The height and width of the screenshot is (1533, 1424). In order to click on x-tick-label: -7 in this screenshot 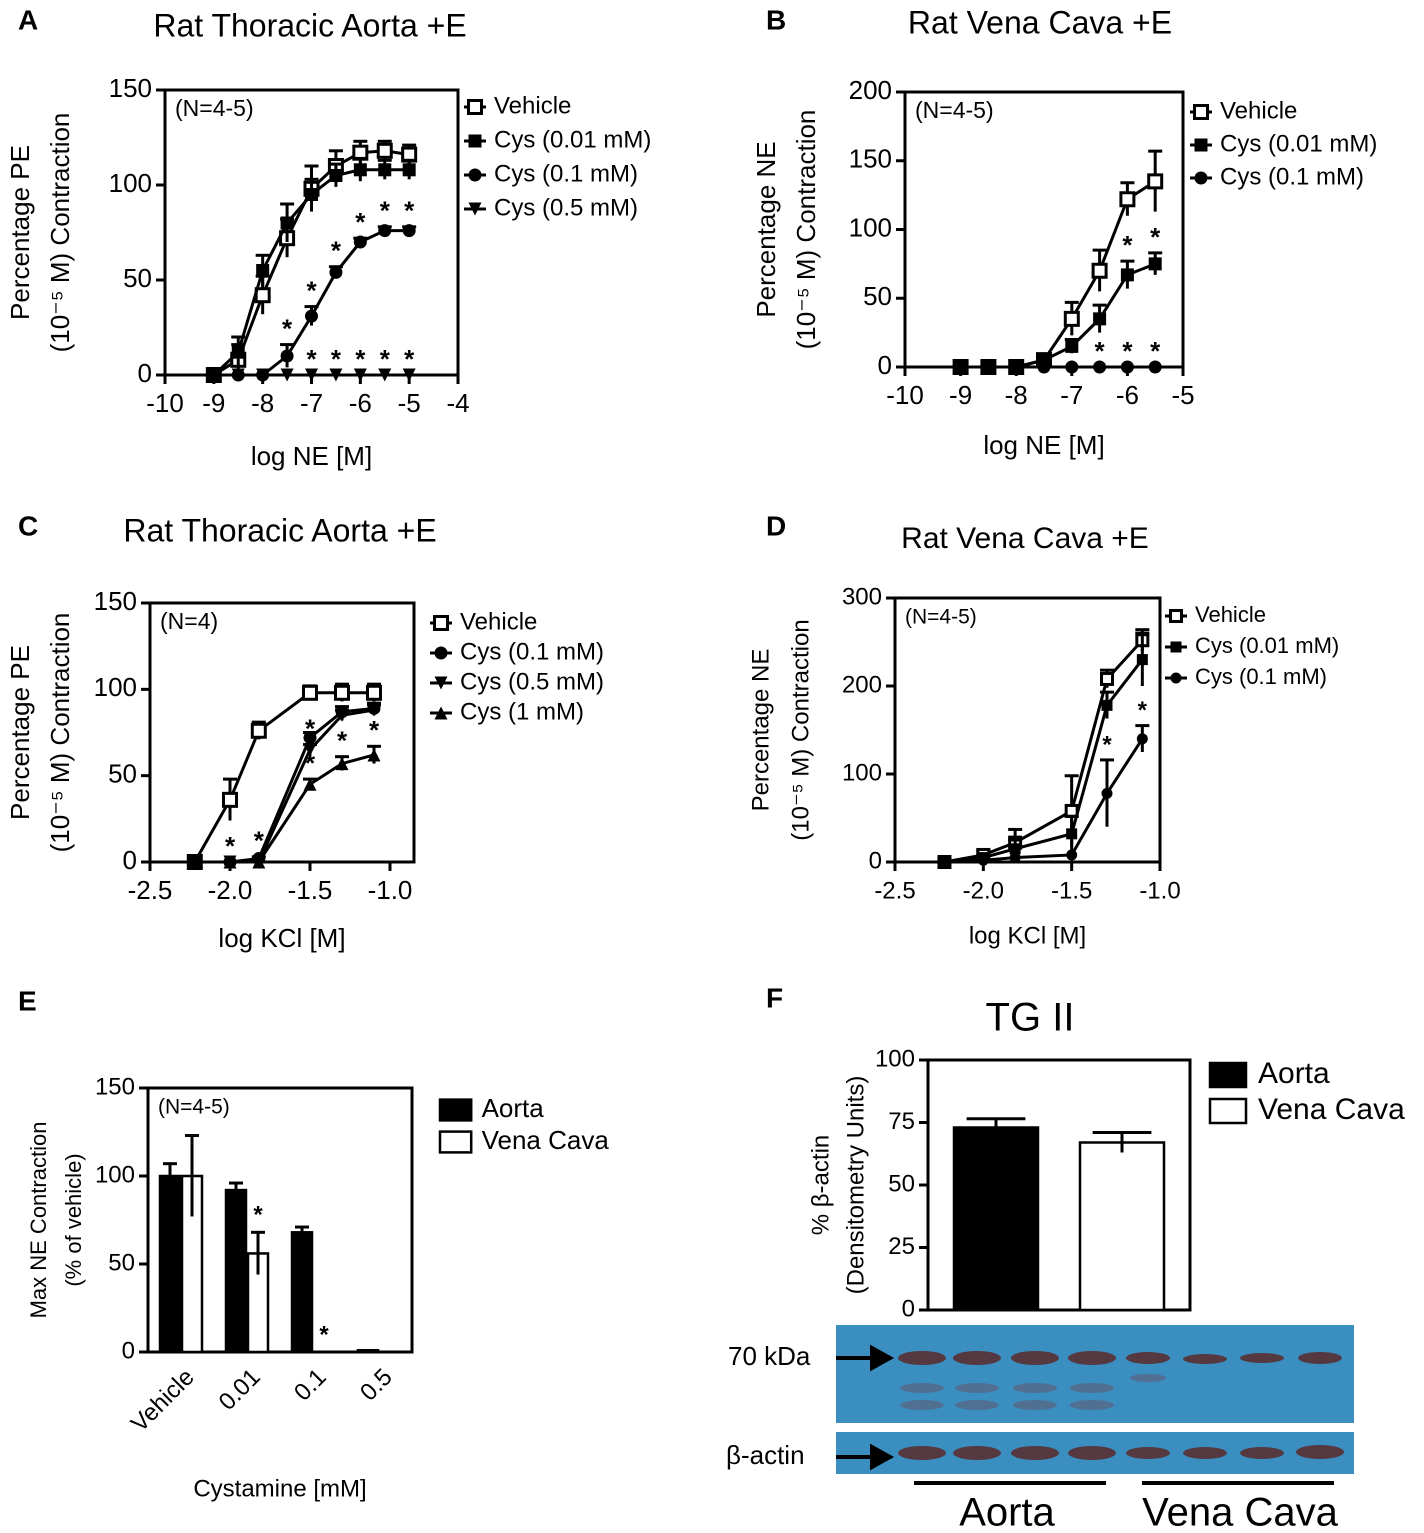, I will do `click(1071, 395)`.